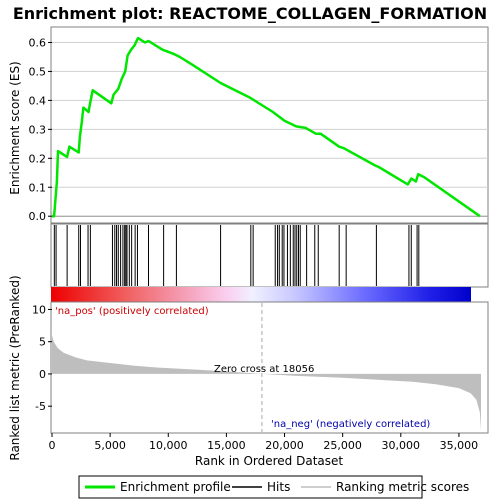 The image size is (500, 504). I want to click on zero-cross-label: Zero cross at 18056, so click(264, 369).